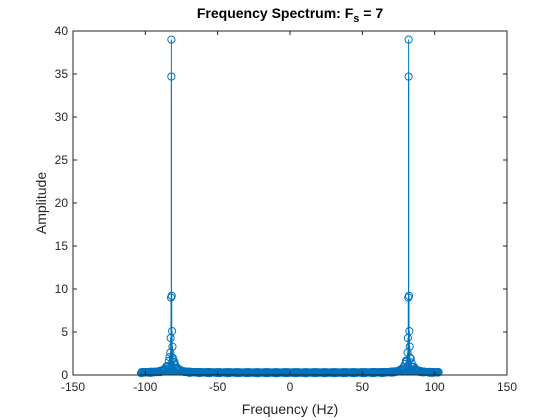 The image size is (560, 420). What do you see at coordinates (62, 117) in the screenshot?
I see `y-tick-label: 30` at bounding box center [62, 117].